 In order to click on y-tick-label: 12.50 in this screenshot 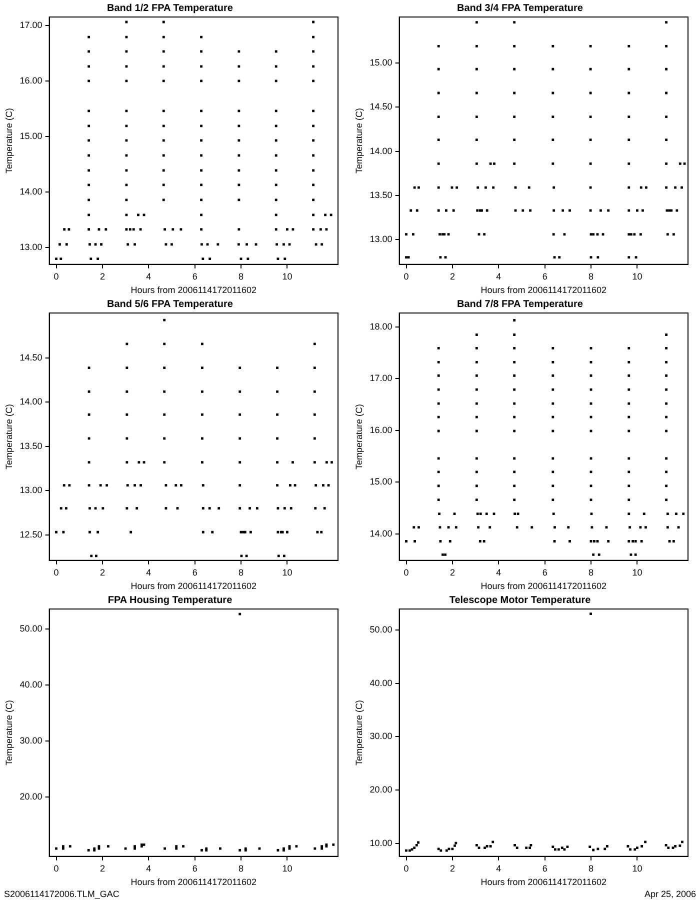, I will do `click(31, 534)`.